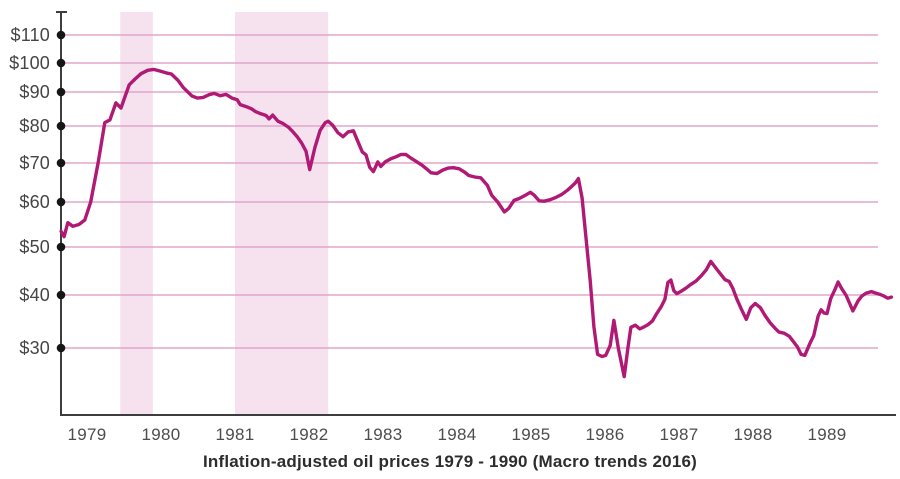 This screenshot has height=479, width=900. Describe the element at coordinates (457, 434) in the screenshot. I see `x-tick-label: 1984` at that location.